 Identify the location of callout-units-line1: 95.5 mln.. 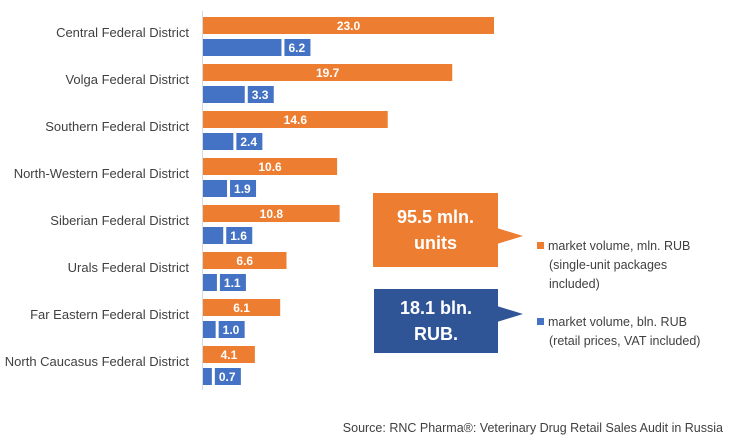
(435, 217).